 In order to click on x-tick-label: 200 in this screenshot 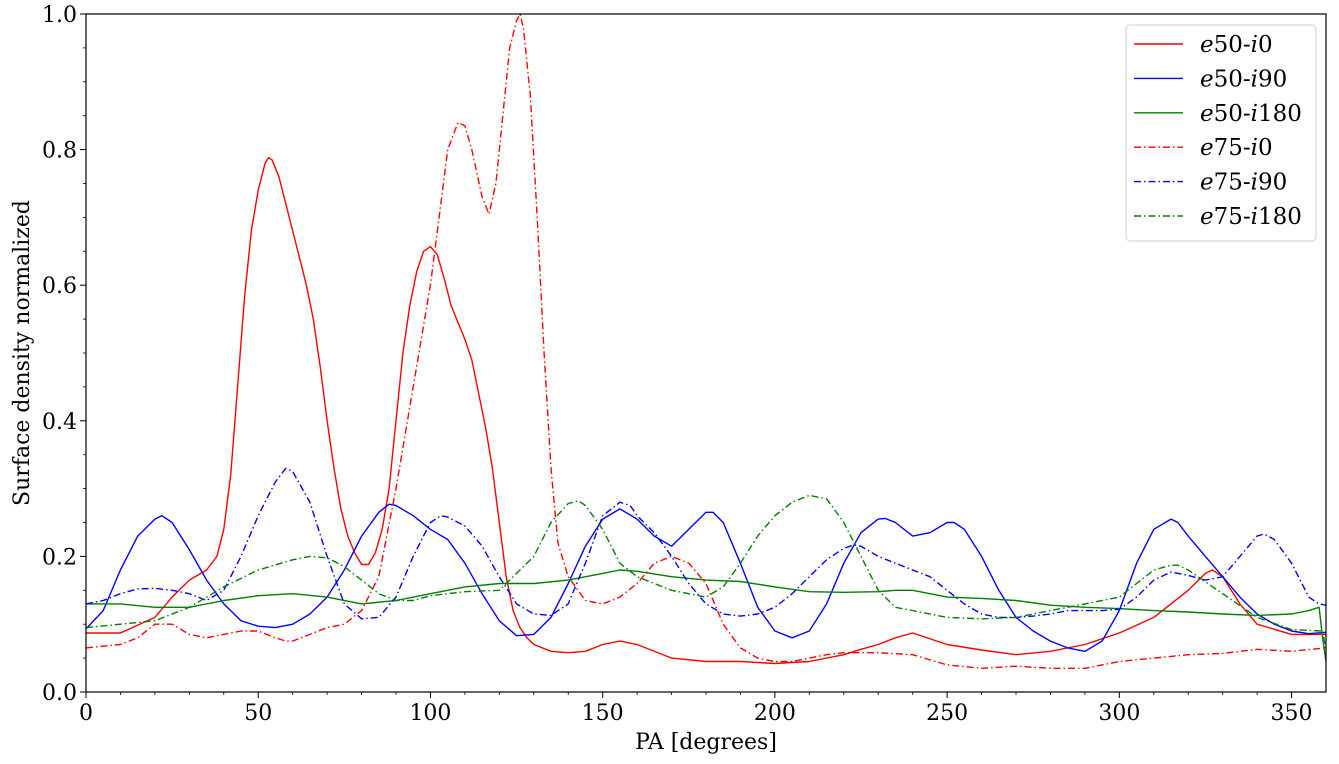, I will do `click(775, 713)`.